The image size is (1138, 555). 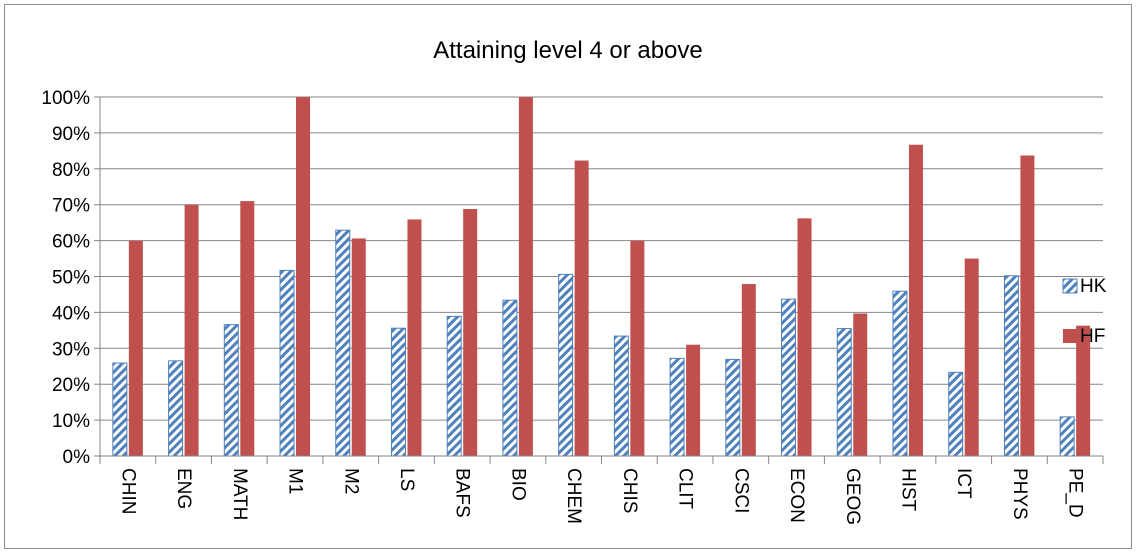 I want to click on x-tick-label: GEOG, so click(x=852, y=496).